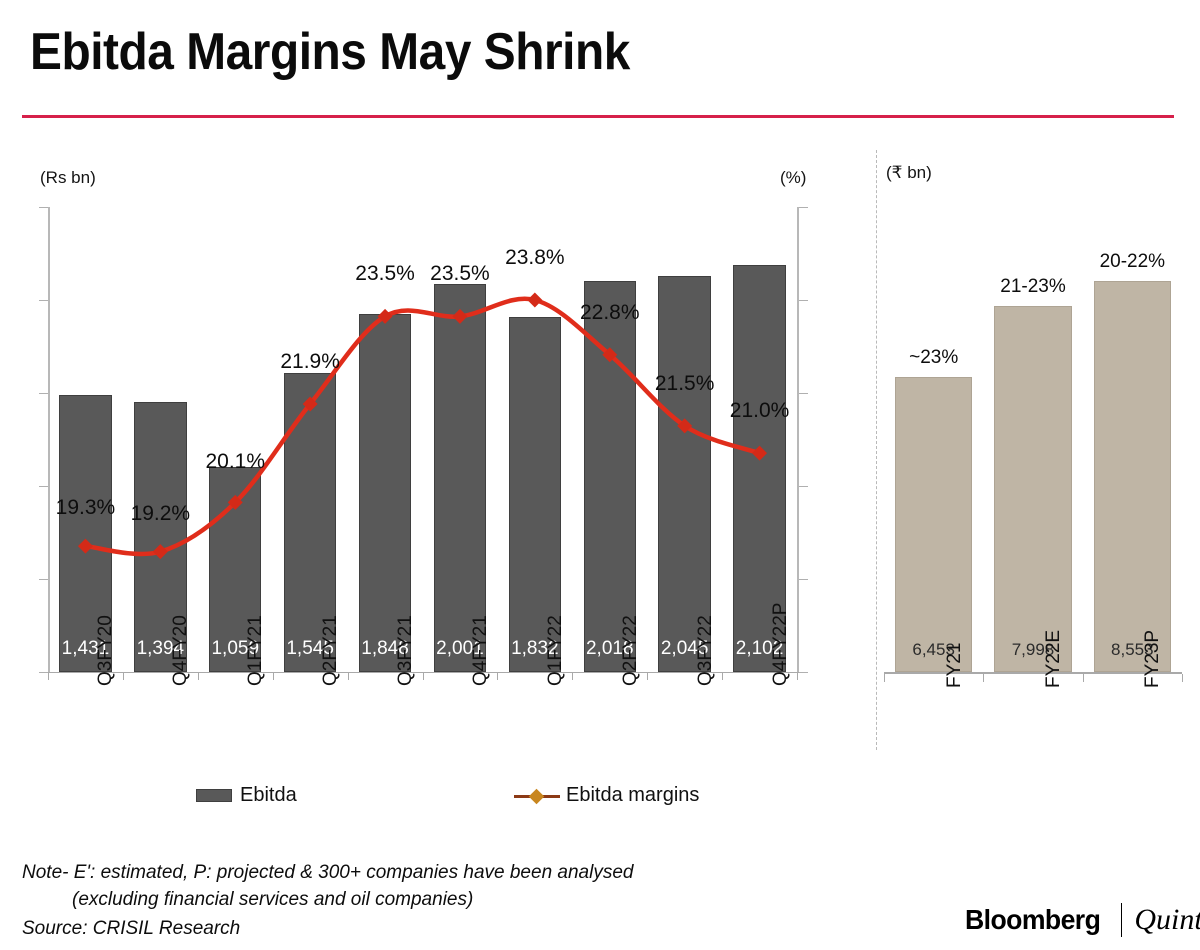  I want to click on bar-value-label: 1,832, so click(535, 648).